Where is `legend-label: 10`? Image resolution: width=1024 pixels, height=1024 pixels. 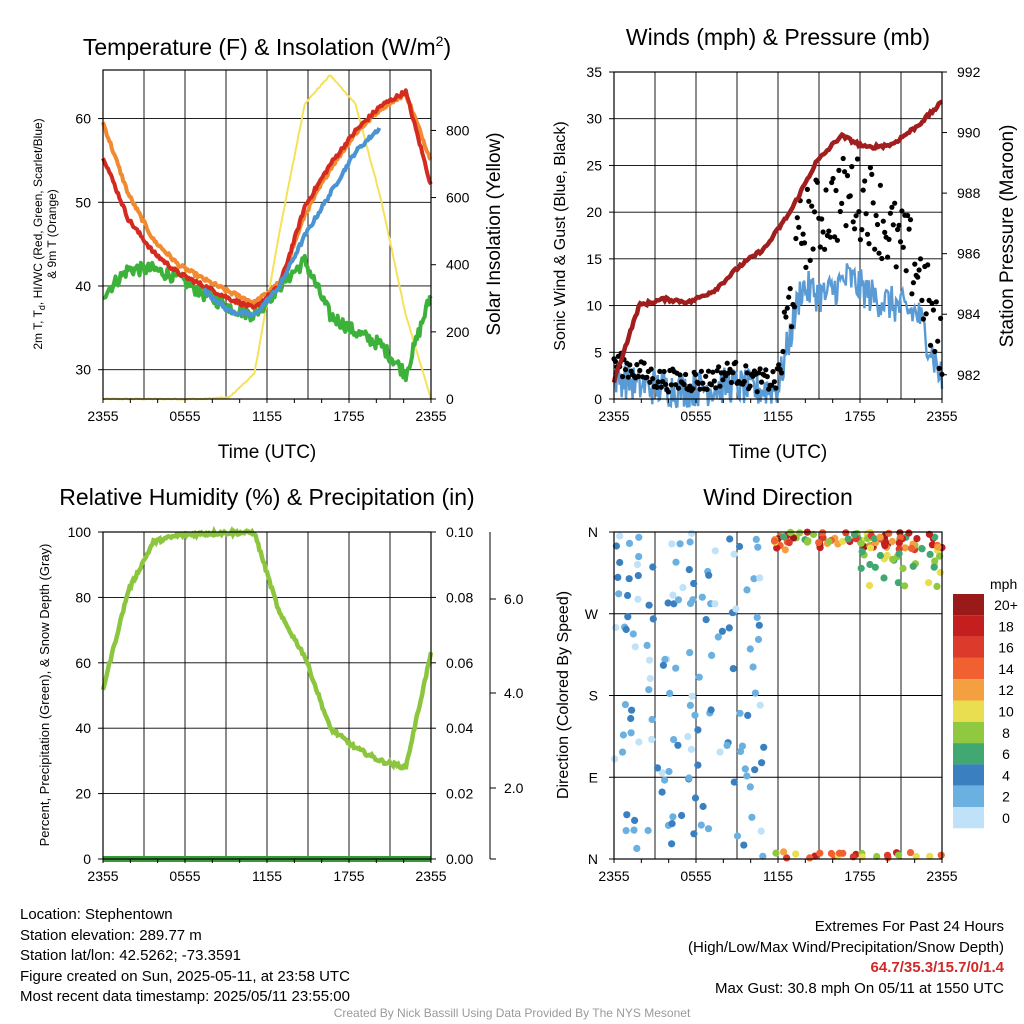
legend-label: 10 is located at coordinates (1006, 712).